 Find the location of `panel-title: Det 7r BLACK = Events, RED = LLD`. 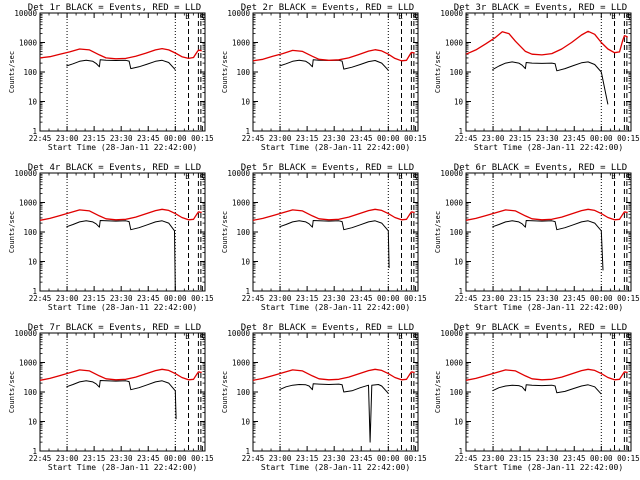

panel-title: Det 7r BLACK = Events, RED = LLD is located at coordinates (114, 328).